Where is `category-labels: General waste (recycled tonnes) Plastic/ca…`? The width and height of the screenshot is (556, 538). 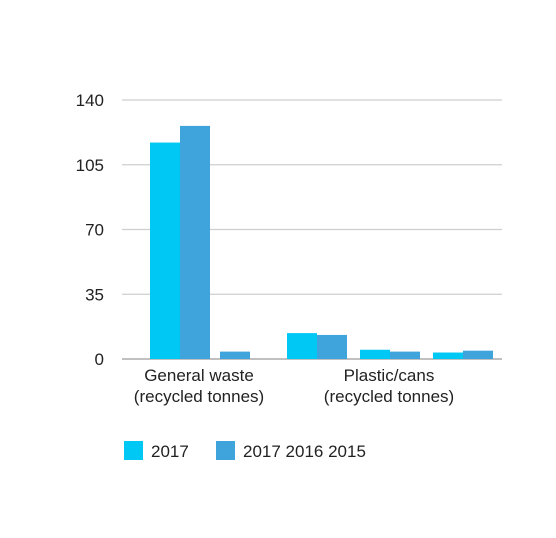 category-labels: General waste (recycled tonnes) Plastic/ca… is located at coordinates (294, 386).